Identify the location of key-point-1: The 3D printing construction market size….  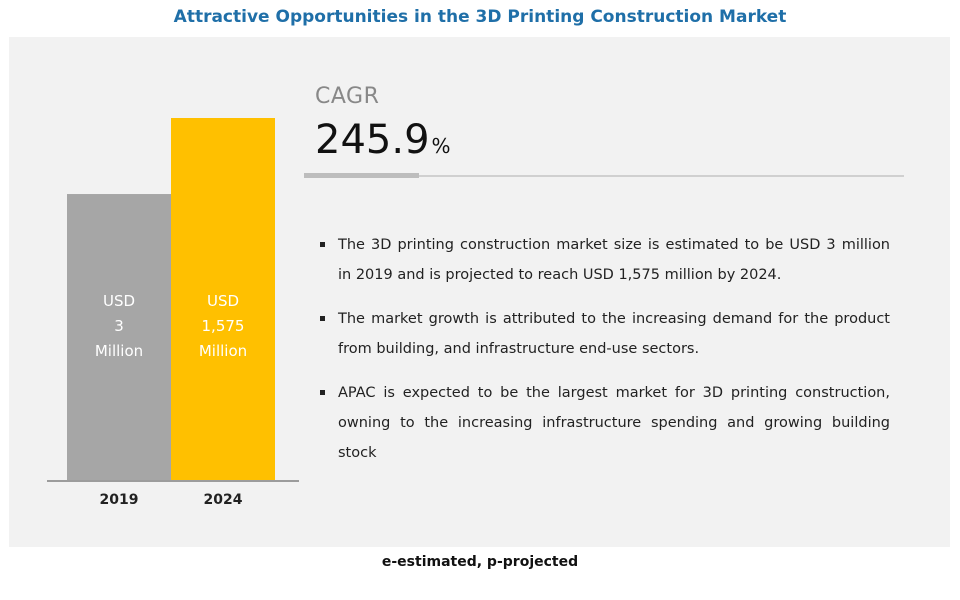
(605, 260).